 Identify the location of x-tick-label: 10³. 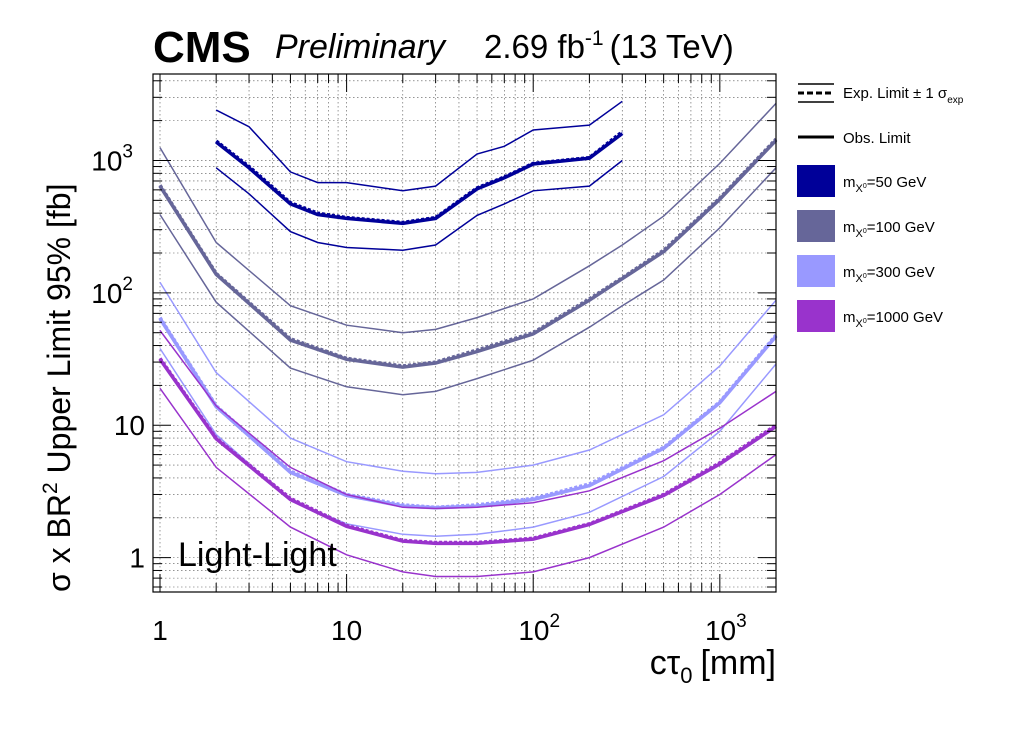
(726, 628).